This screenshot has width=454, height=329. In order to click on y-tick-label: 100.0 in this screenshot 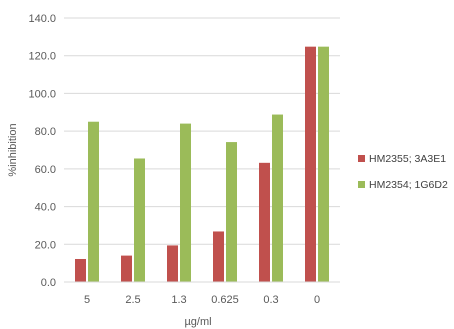, I will do `click(42, 94)`.